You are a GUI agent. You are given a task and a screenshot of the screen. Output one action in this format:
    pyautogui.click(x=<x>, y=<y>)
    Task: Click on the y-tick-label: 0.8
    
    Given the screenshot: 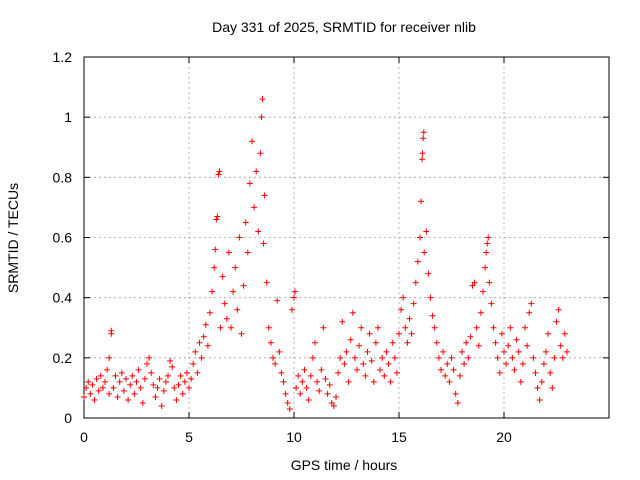 What is the action you would take?
    pyautogui.click(x=63, y=177)
    